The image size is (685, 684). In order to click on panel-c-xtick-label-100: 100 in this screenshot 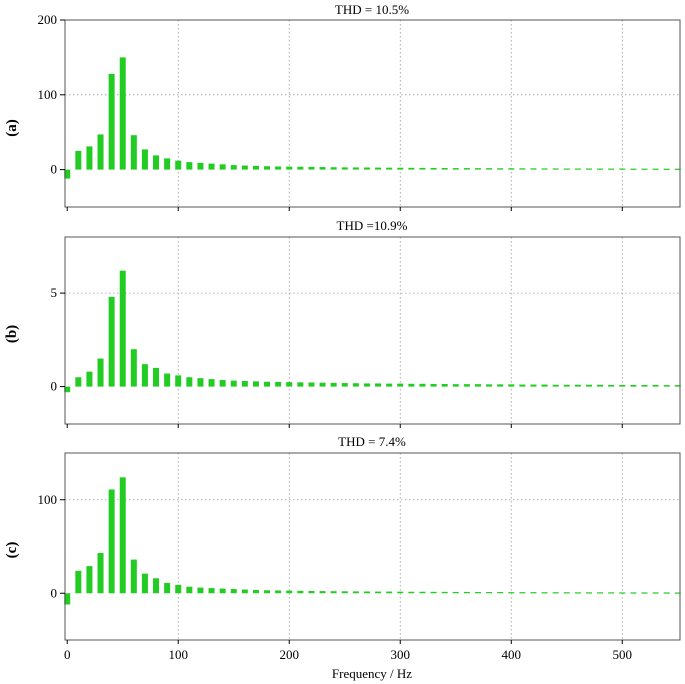, I will do `click(178, 654)`.